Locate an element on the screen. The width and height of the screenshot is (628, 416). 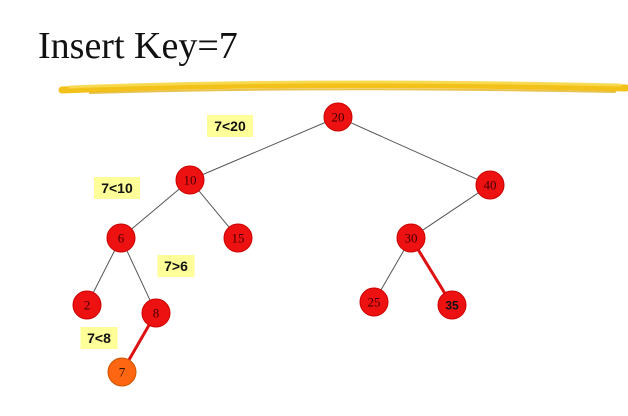
tree-node-key: 6 is located at coordinates (121, 238).